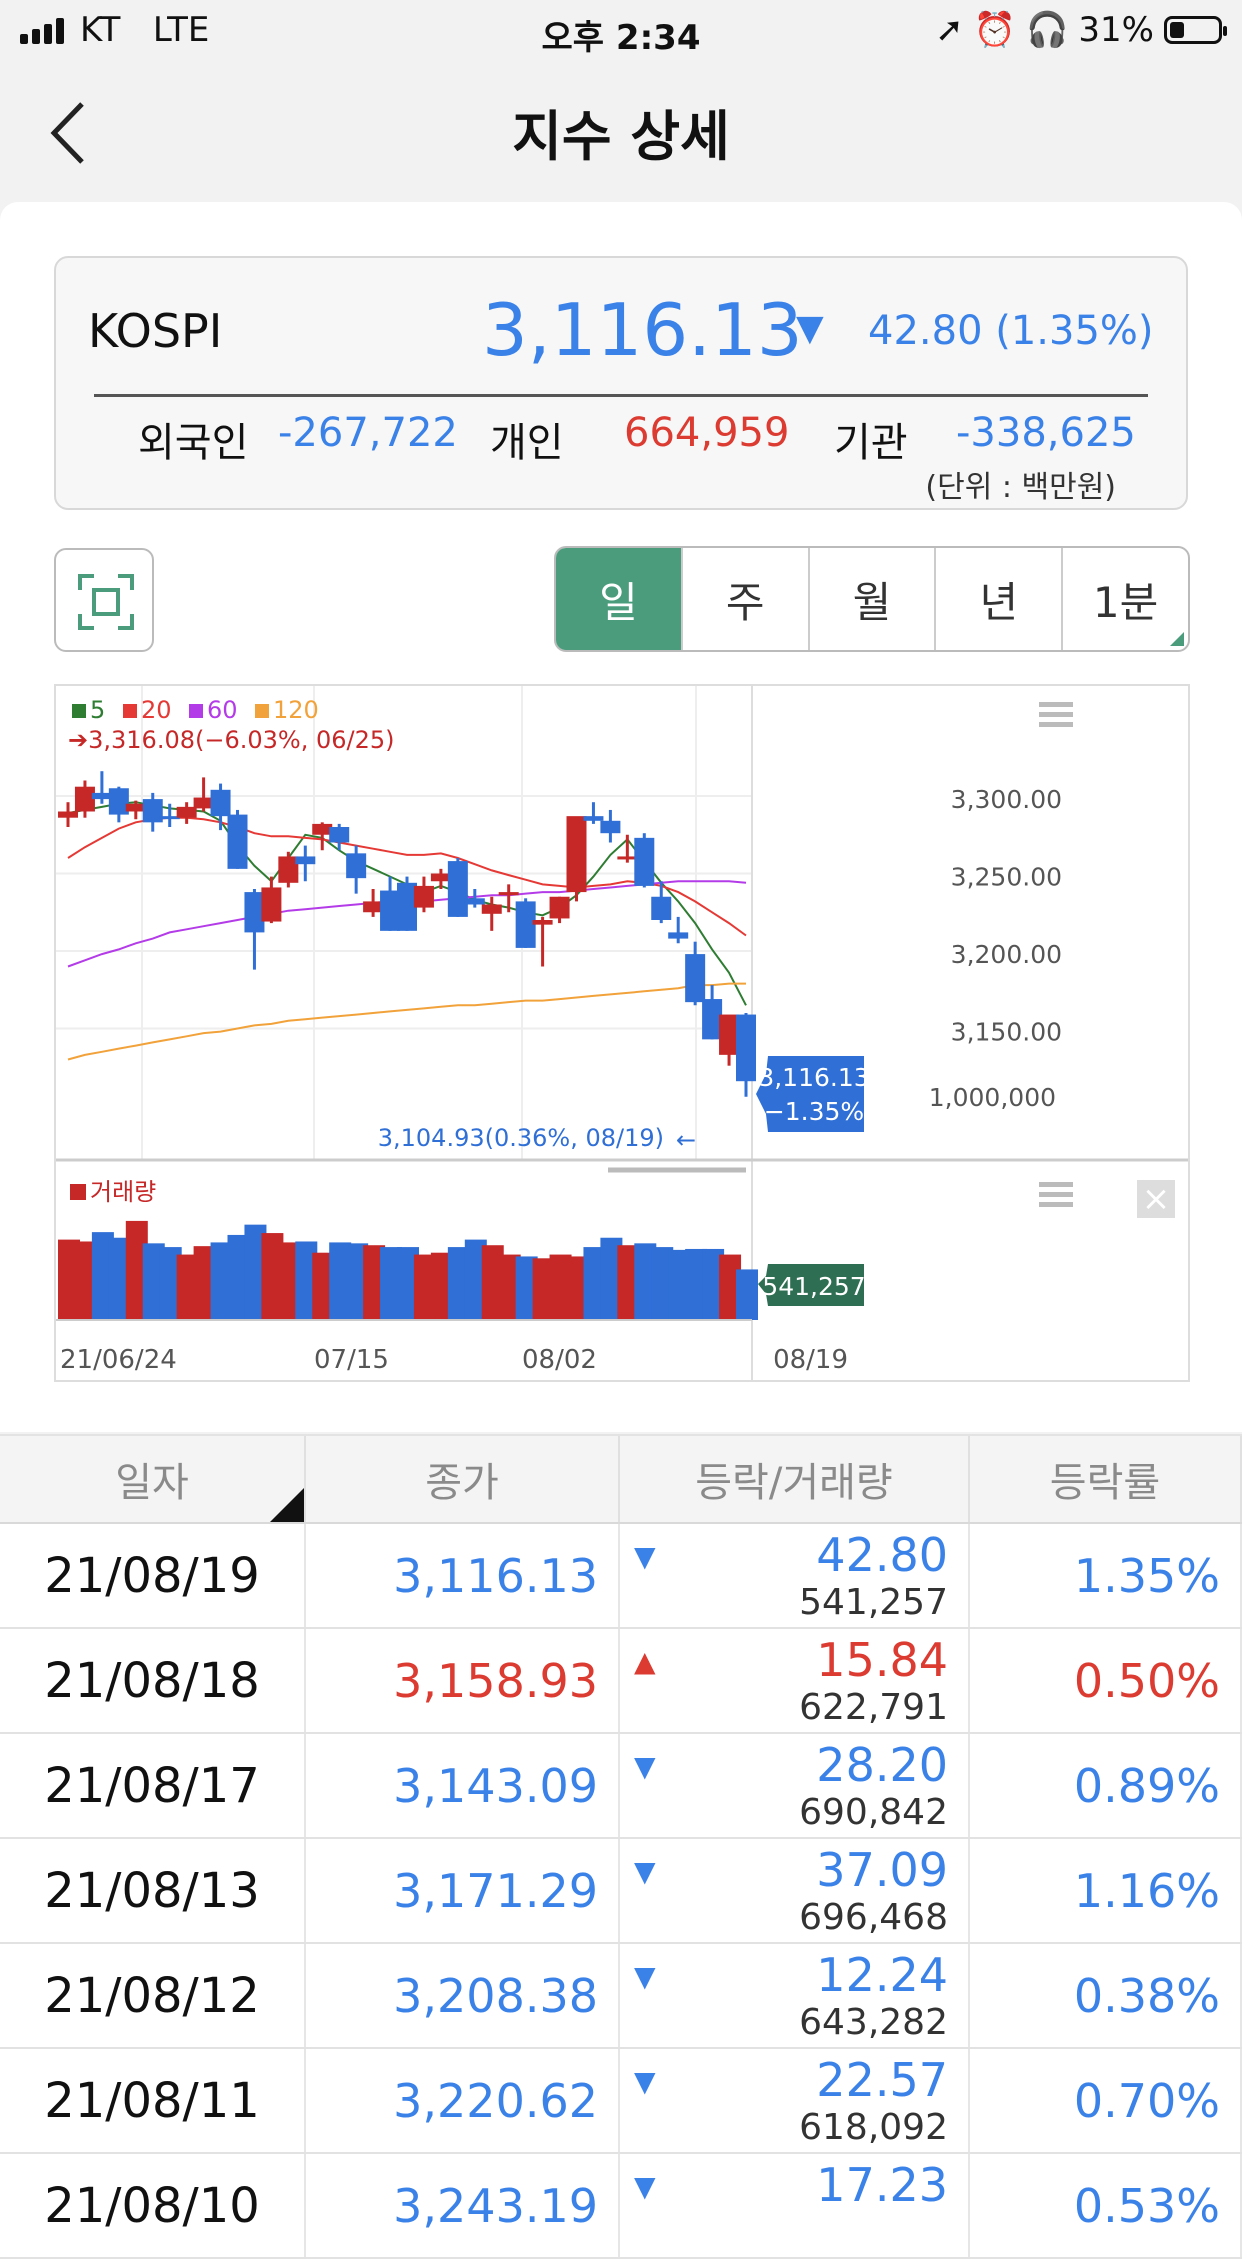 The height and width of the screenshot is (2259, 1242). I want to click on x-tick-label: 07/15, so click(351, 1360).